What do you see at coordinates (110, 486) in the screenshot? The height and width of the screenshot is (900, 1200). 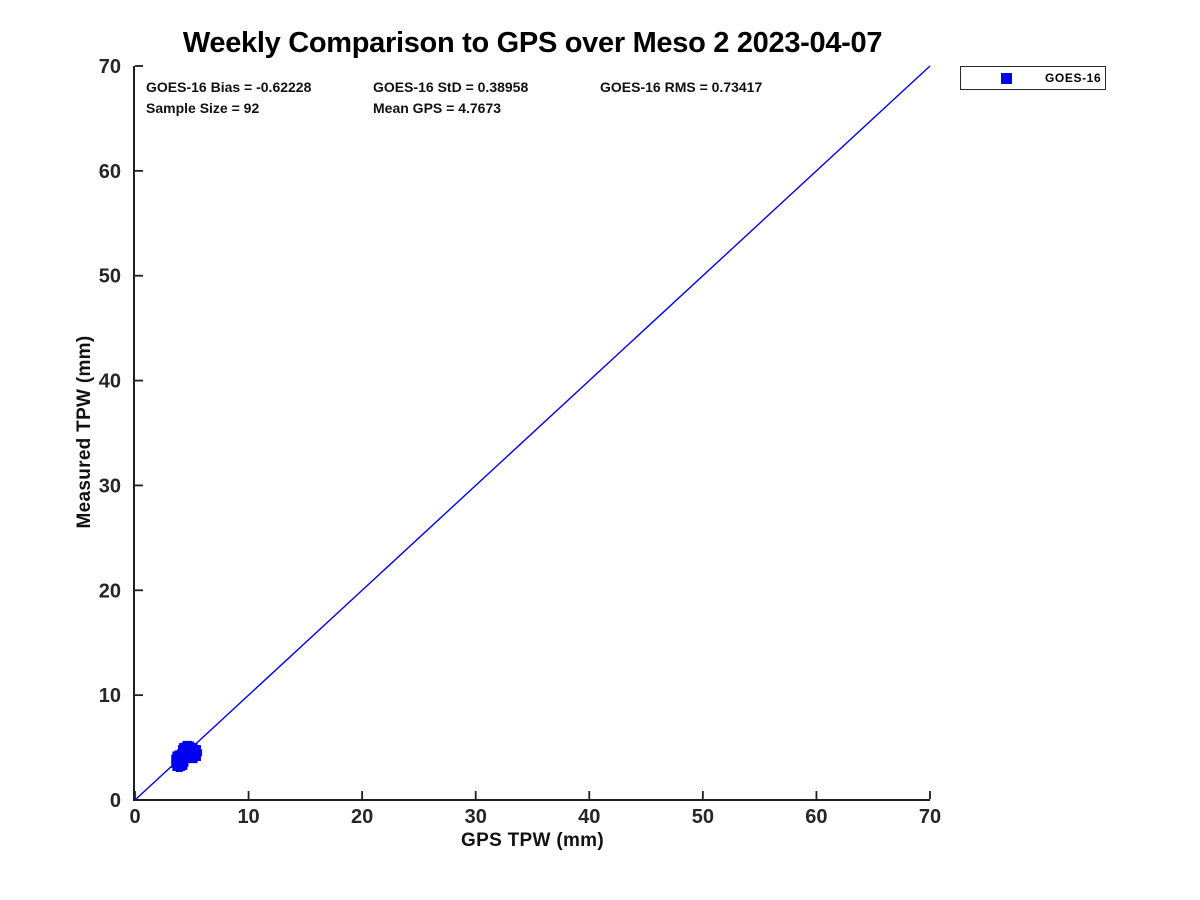 I see `y-tick-label: 30` at bounding box center [110, 486].